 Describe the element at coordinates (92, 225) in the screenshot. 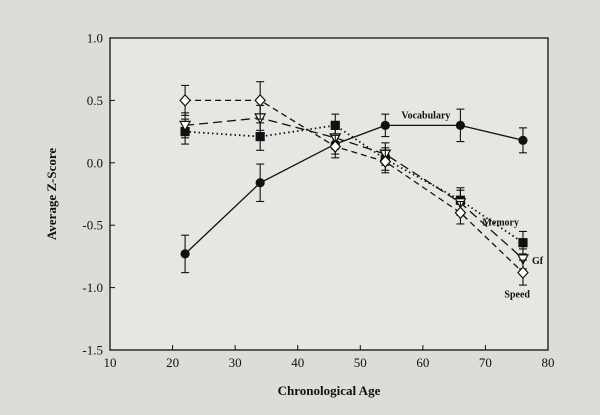

I see `y-tick-label: -0.5` at that location.